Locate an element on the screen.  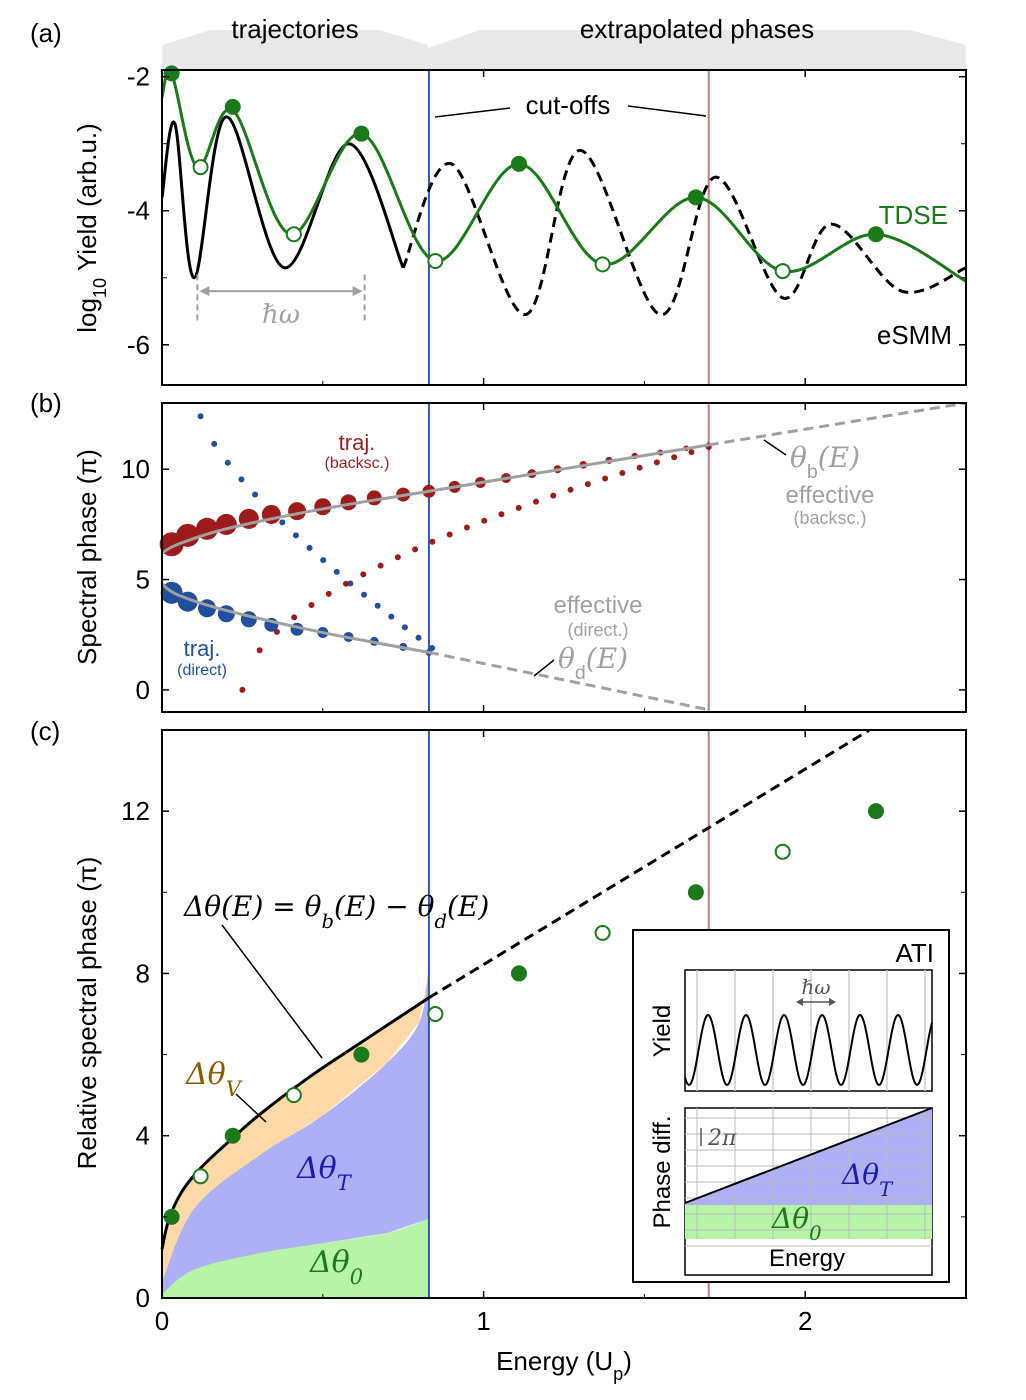
theta-b-label-part: b is located at coordinates (812, 472).